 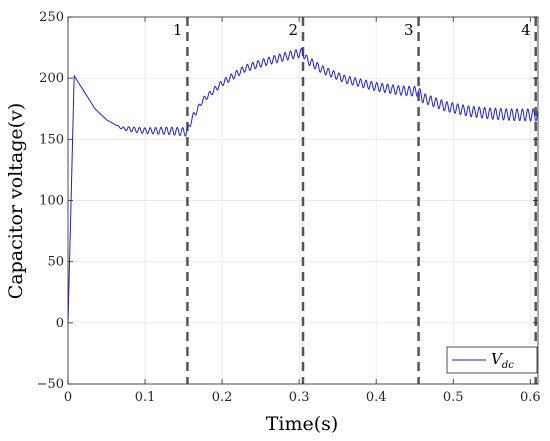 What do you see at coordinates (51, 78) in the screenshot?
I see `y-tick-label: 200` at bounding box center [51, 78].